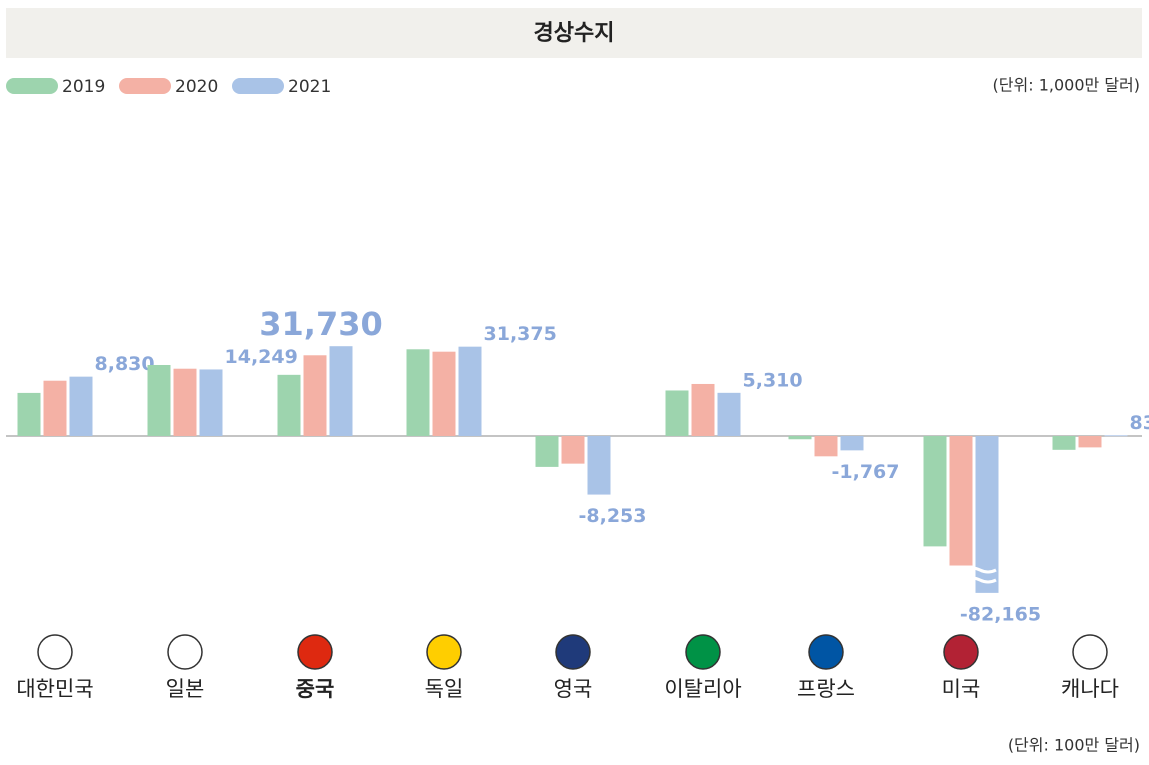  What do you see at coordinates (125, 364) in the screenshot?
I see `value-label: 8,830` at bounding box center [125, 364].